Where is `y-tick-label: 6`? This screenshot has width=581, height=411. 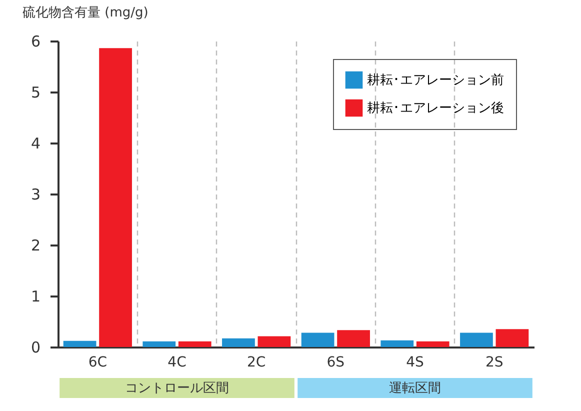 y-tick-label: 6 is located at coordinates (35, 41).